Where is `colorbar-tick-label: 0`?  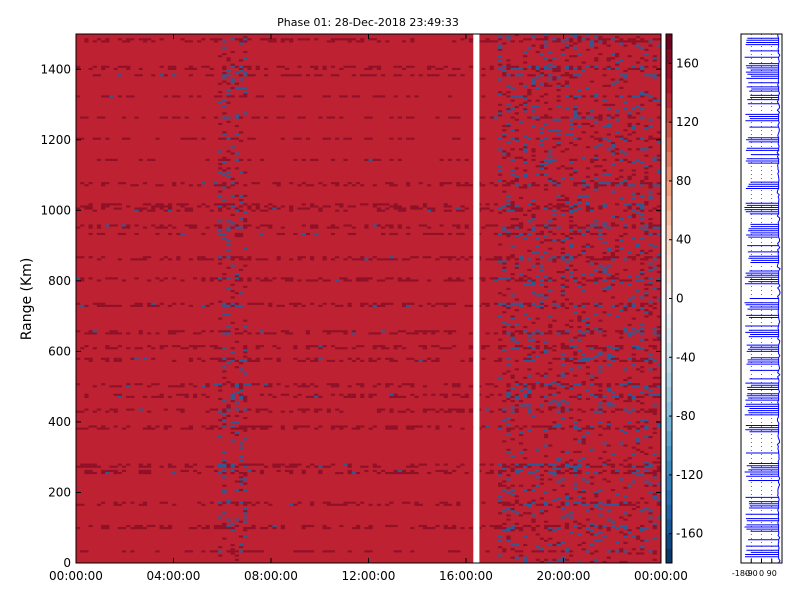
colorbar-tick-label: 0 is located at coordinates (680, 299).